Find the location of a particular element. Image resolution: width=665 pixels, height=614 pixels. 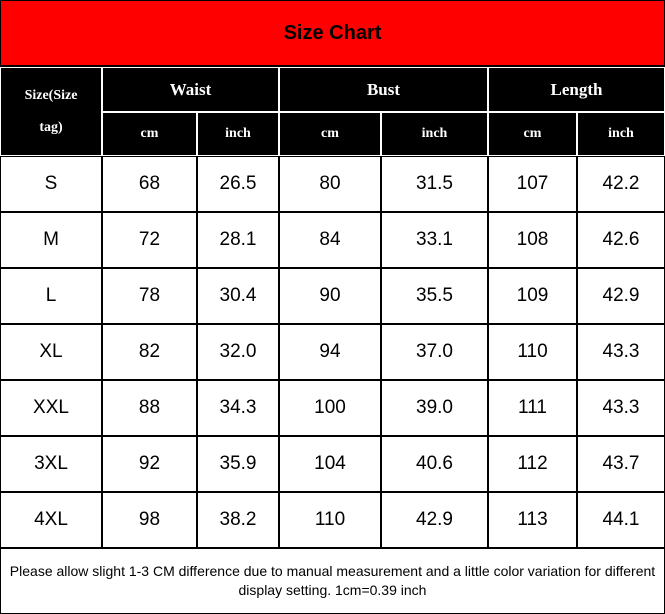

size-cell: XXL is located at coordinates (51, 408).